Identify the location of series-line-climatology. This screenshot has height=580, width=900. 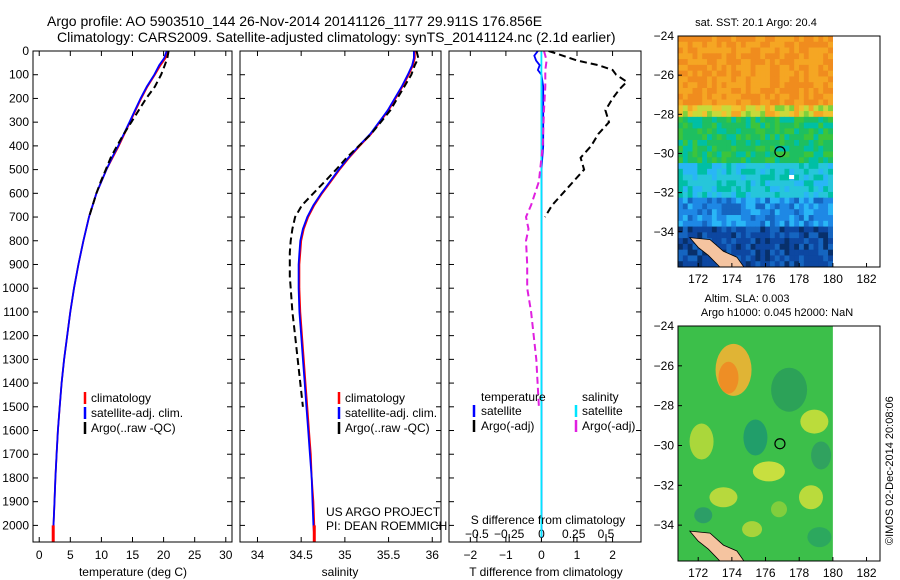
(357, 294).